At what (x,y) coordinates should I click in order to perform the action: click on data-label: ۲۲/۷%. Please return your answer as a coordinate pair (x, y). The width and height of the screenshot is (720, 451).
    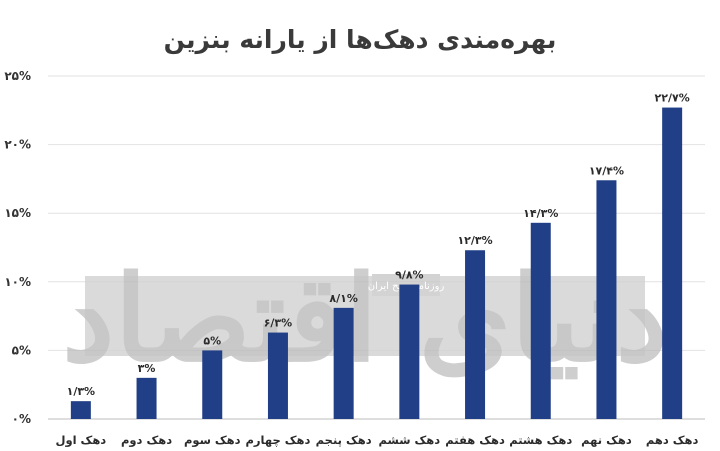
    Looking at the image, I should click on (672, 98).